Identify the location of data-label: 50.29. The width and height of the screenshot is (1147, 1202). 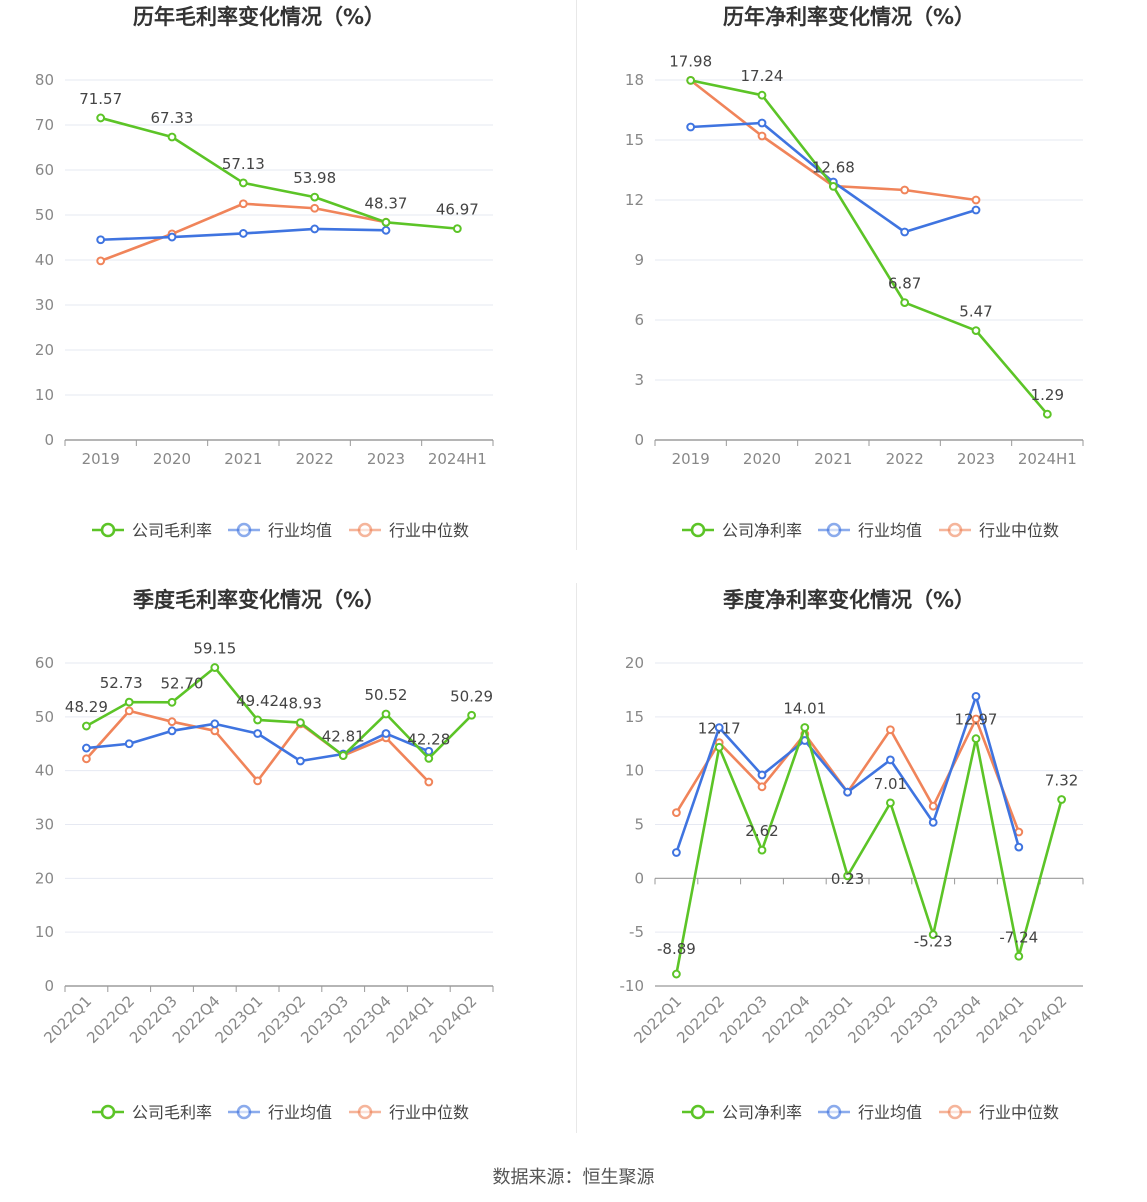
(471, 696).